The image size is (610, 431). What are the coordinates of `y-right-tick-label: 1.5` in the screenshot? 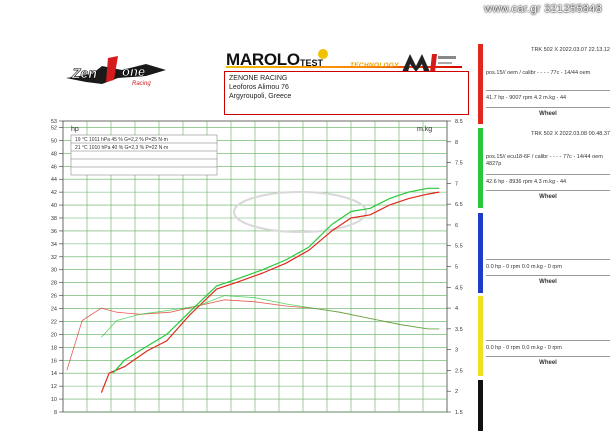 It's located at (459, 413).